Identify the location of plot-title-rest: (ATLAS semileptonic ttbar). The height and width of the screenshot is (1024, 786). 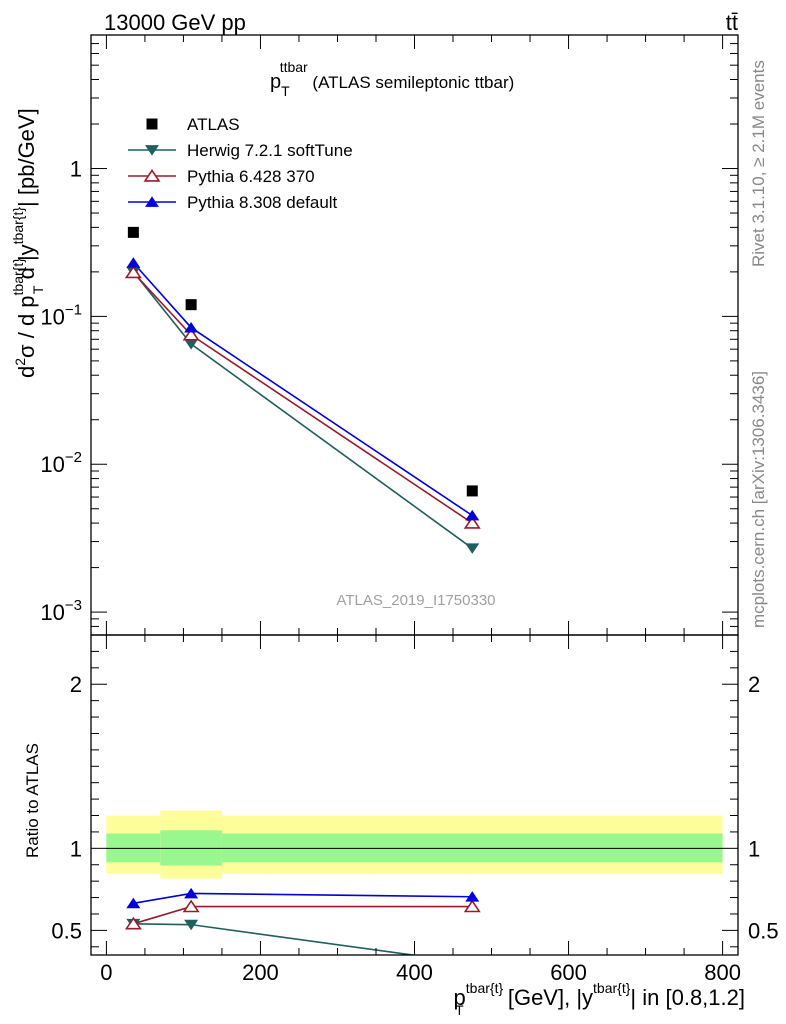
(411, 82).